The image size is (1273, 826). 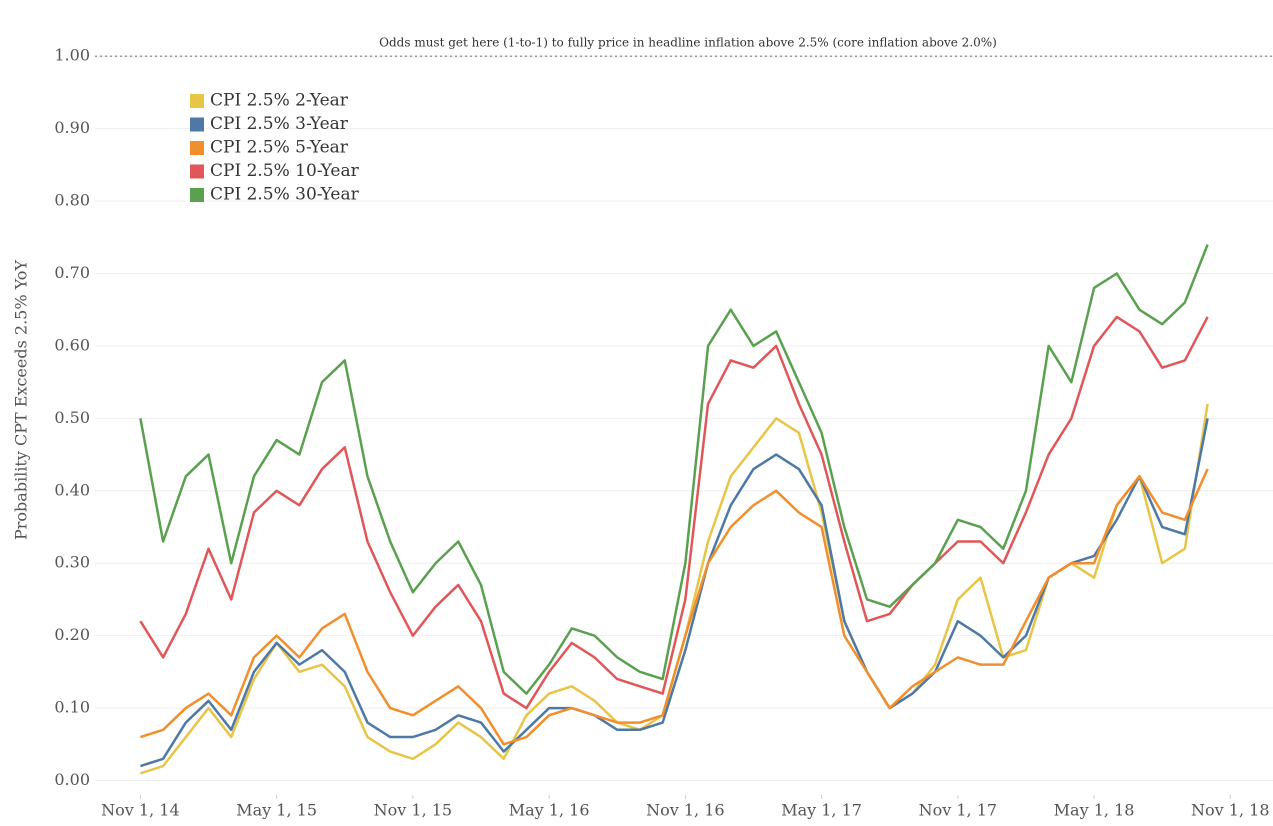 I want to click on x-tick-label: May 1, 15, so click(x=276, y=810).